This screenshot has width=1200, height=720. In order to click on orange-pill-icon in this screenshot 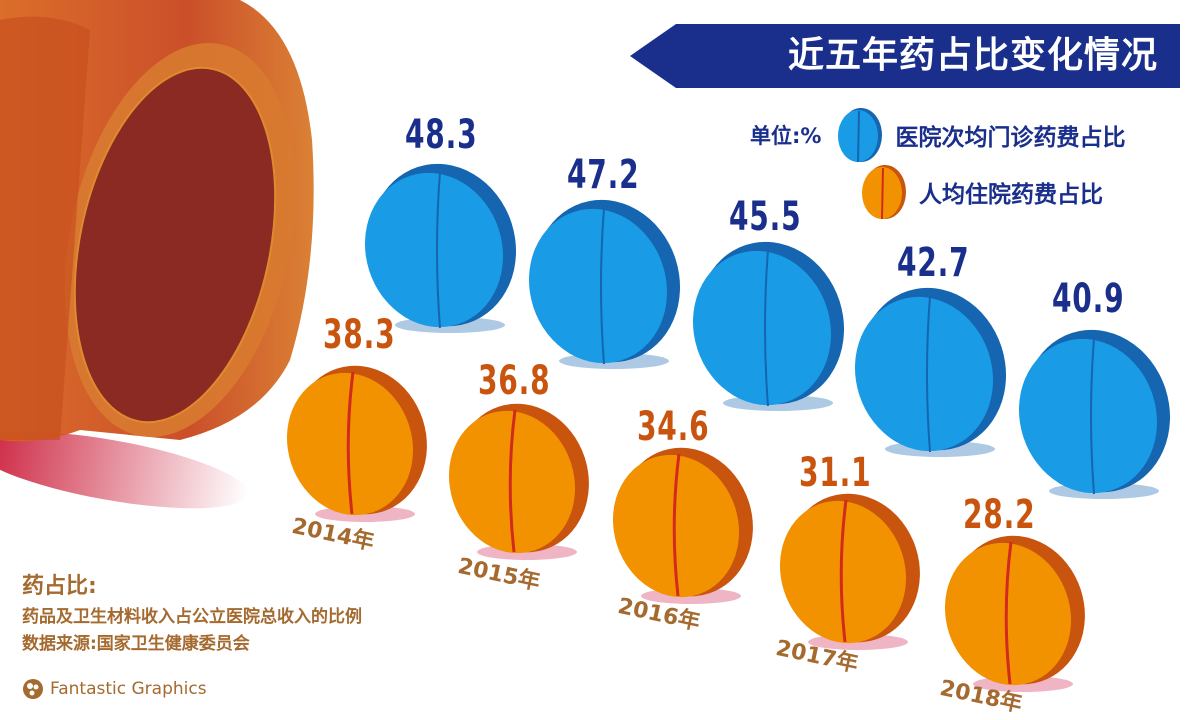, I will do `click(884, 192)`.